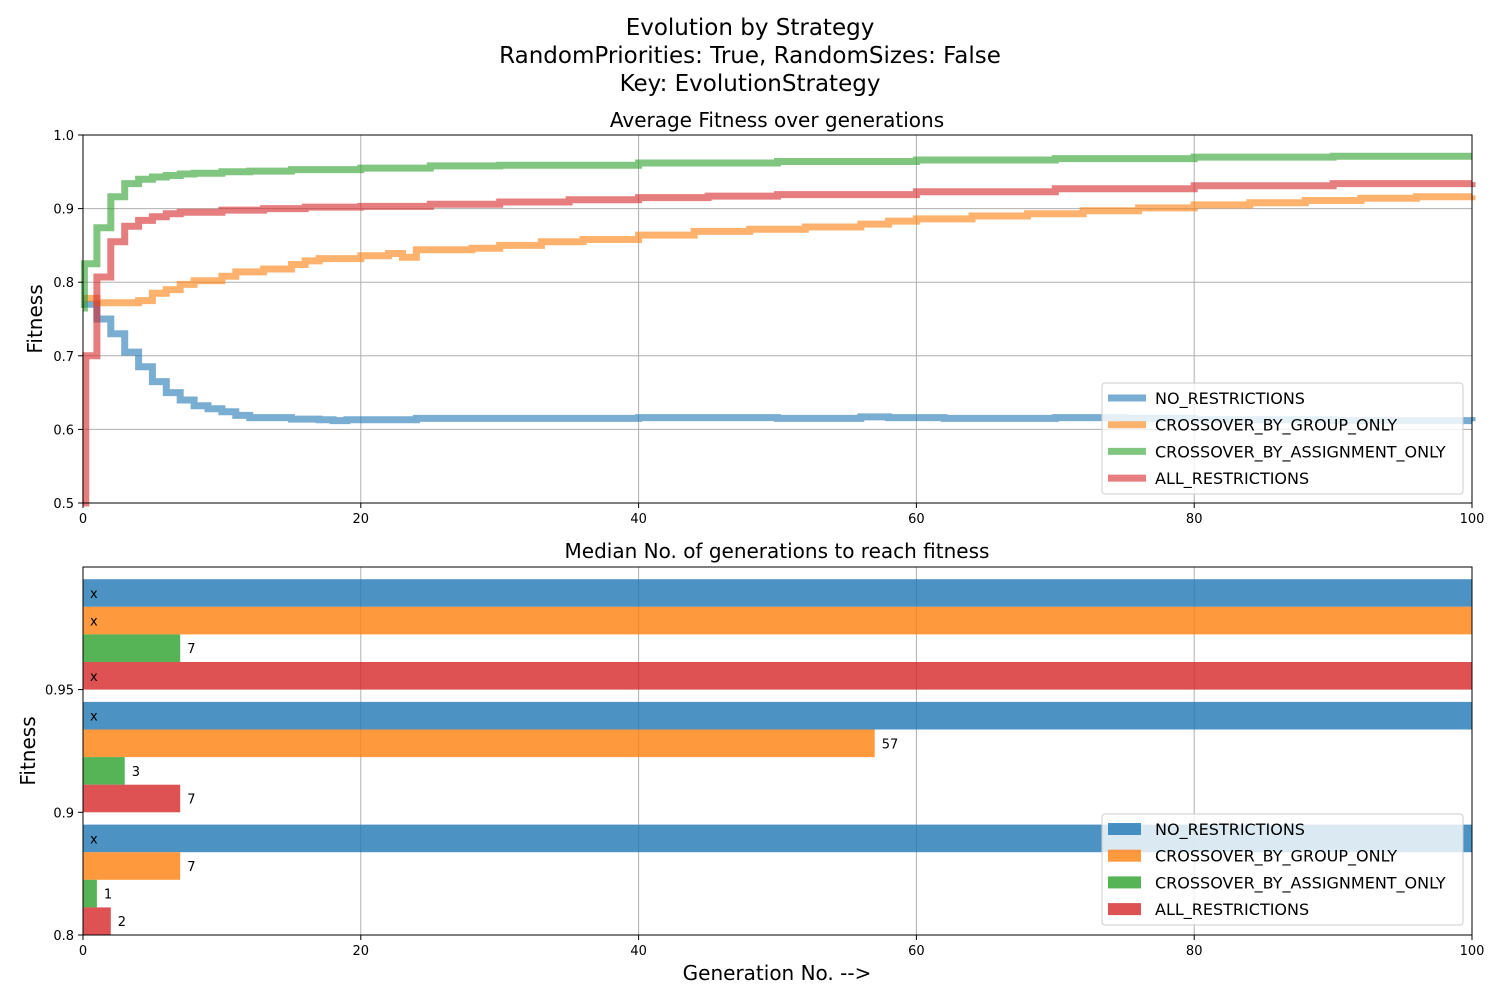  Describe the element at coordinates (890, 744) in the screenshot. I see `bar-data-label: 57` at that location.